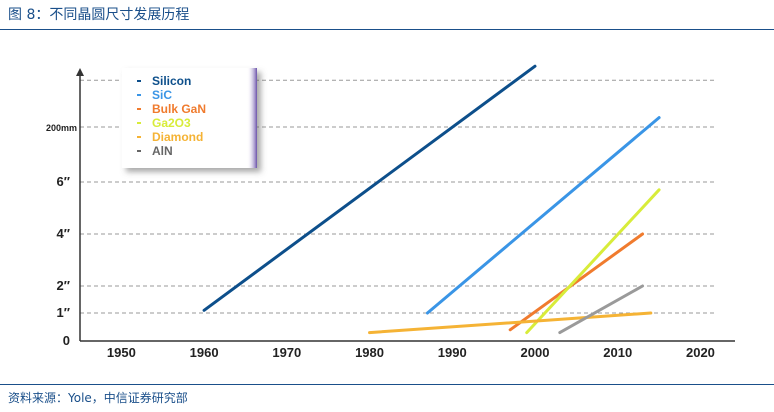 Image resolution: width=774 pixels, height=412 pixels. What do you see at coordinates (700, 352) in the screenshot?
I see `x-tick-label: 2020` at bounding box center [700, 352].